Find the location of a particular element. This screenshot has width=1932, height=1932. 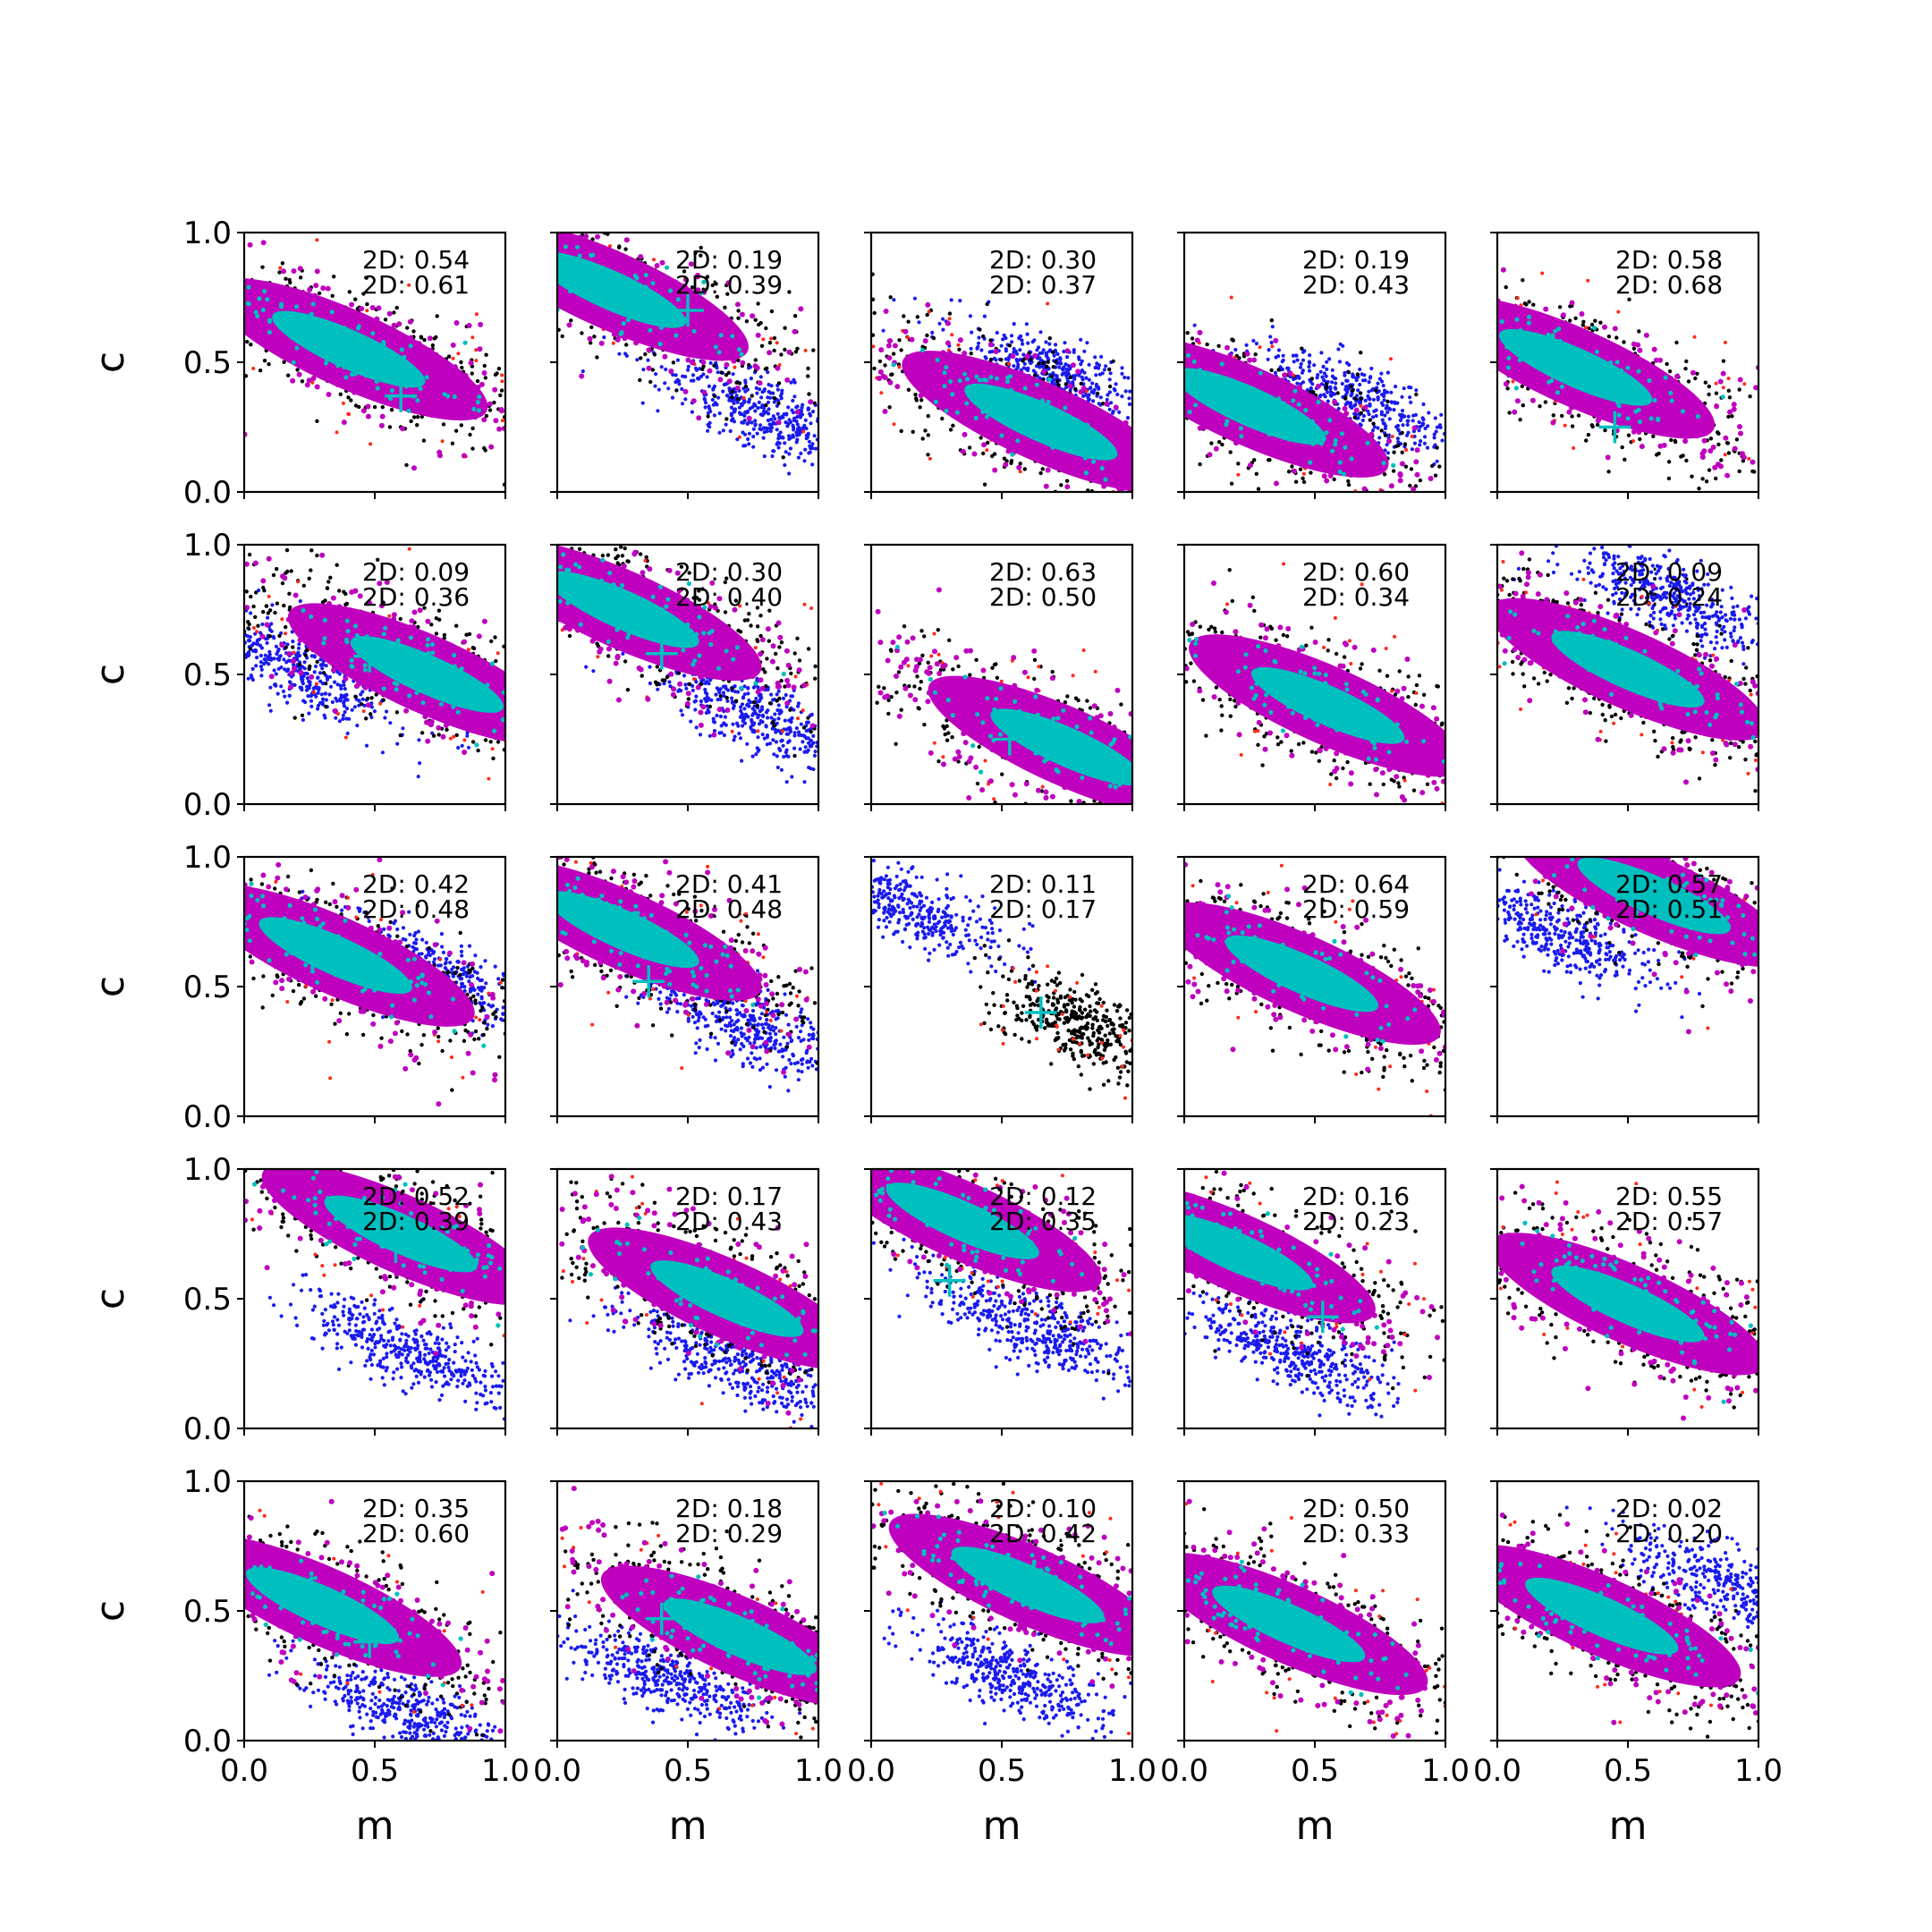

panel-annotation: 2D: 0.30 is located at coordinates (1043, 260).